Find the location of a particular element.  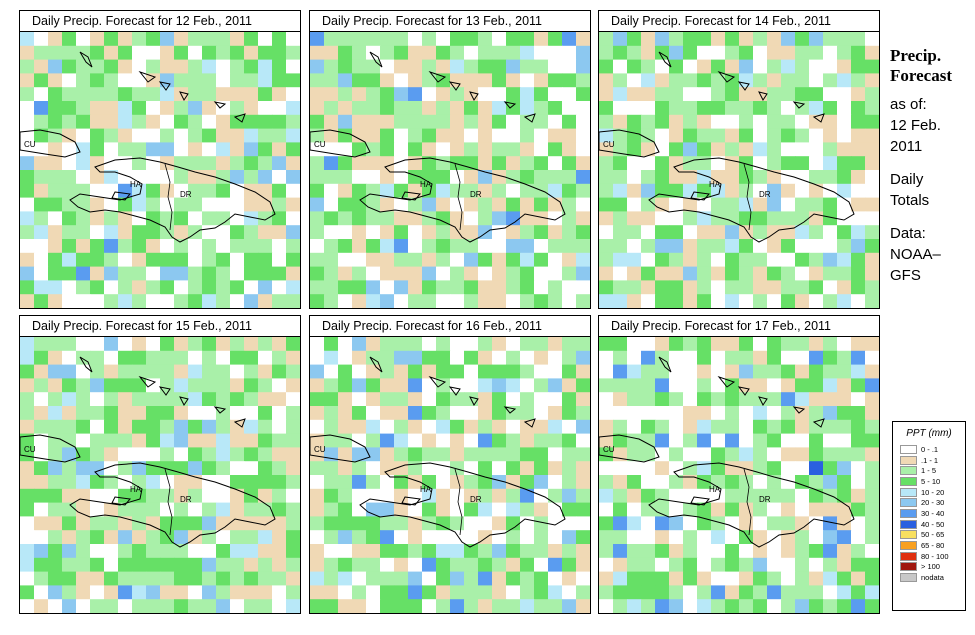

cu-label: CU is located at coordinates (320, 449).